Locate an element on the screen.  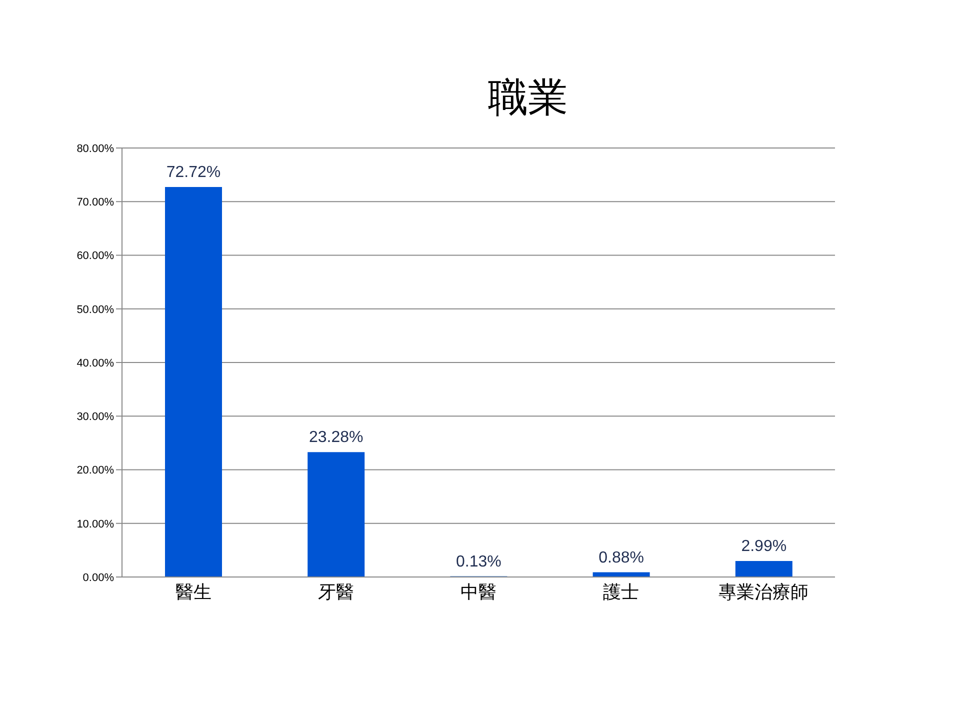
data-label: 0.88% is located at coordinates (621, 557).